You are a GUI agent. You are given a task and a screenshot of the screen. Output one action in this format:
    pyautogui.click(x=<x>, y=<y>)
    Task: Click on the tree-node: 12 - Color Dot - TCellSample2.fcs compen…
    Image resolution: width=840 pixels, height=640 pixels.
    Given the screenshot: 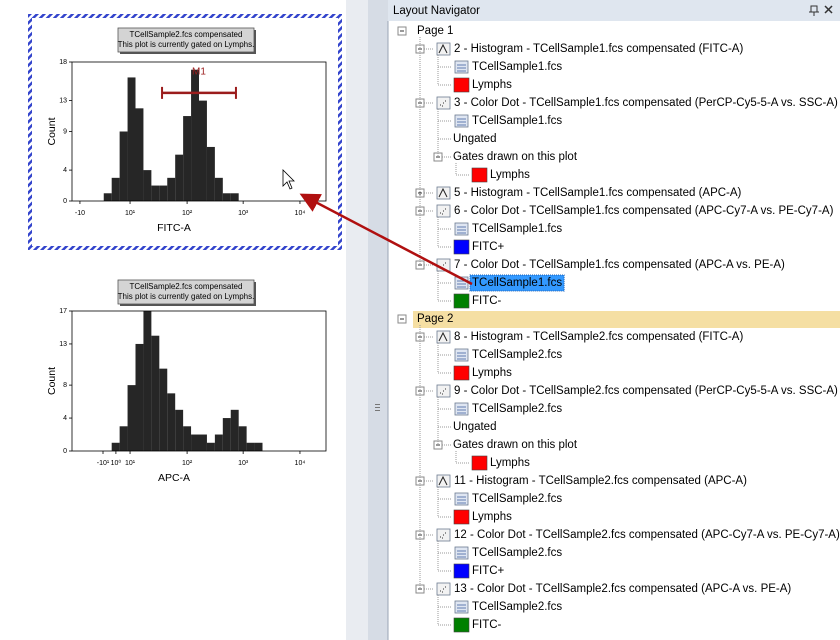 What is the action you would take?
    pyautogui.click(x=627, y=535)
    